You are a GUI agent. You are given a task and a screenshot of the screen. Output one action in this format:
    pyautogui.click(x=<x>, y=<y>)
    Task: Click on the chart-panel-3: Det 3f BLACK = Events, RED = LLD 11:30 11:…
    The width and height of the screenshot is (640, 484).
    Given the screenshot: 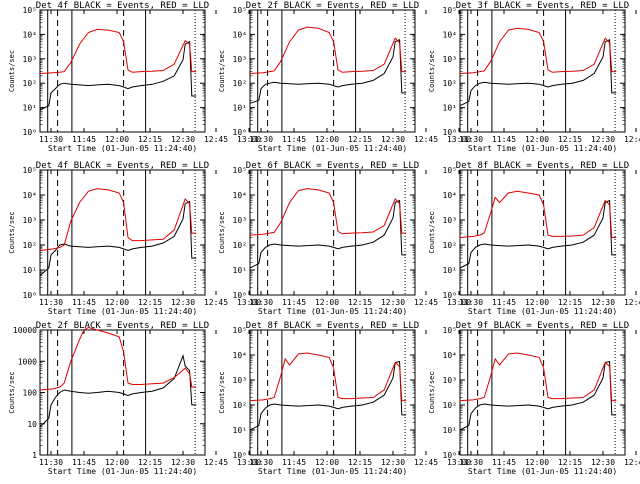 What is the action you would take?
    pyautogui.click(x=534, y=77)
    